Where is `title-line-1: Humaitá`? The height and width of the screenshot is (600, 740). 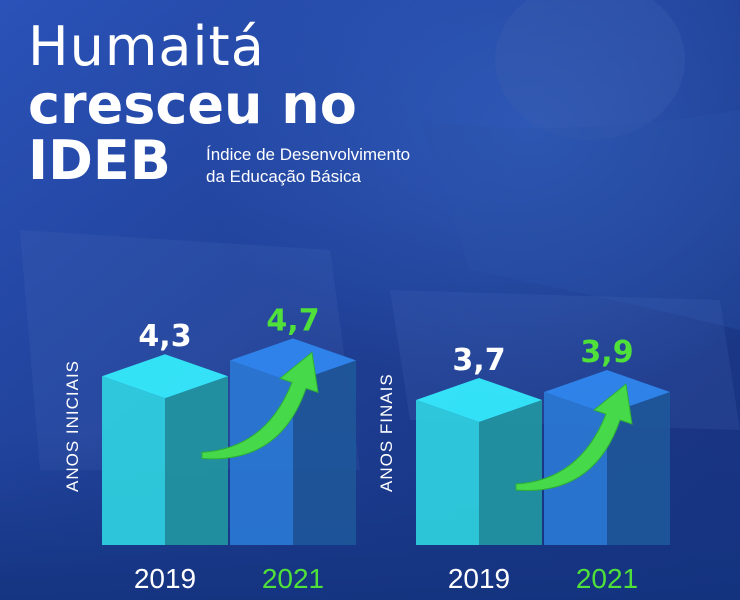
title-line-1: Humaitá is located at coordinates (146, 46).